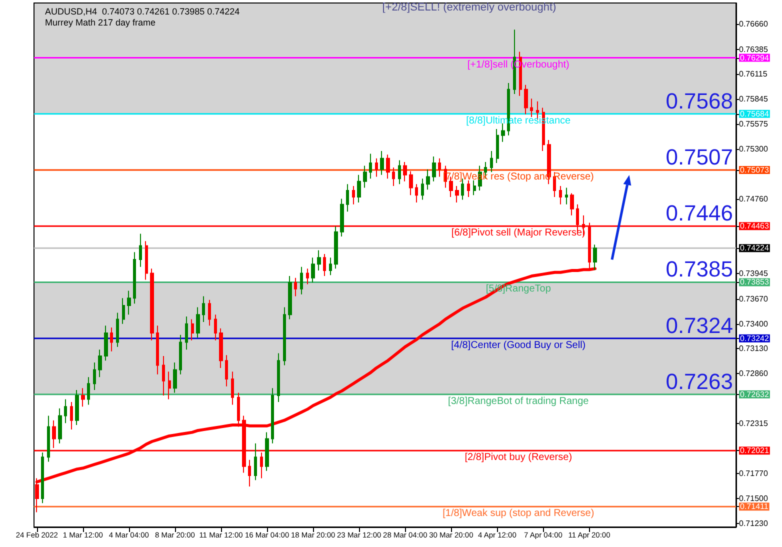 Image resolution: width=782 pixels, height=547 pixels. What do you see at coordinates (753, 49) in the screenshot?
I see `y-tick-label: 0.76385` at bounding box center [753, 49].